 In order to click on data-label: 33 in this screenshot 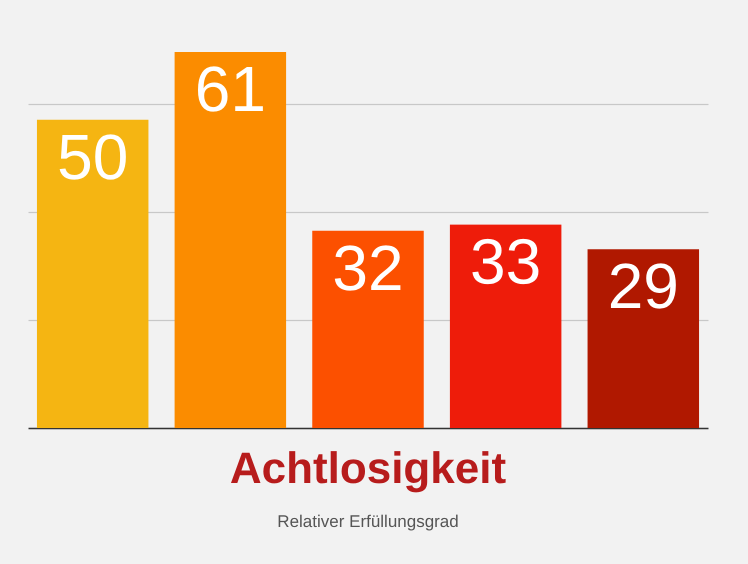, I will do `click(506, 262)`.